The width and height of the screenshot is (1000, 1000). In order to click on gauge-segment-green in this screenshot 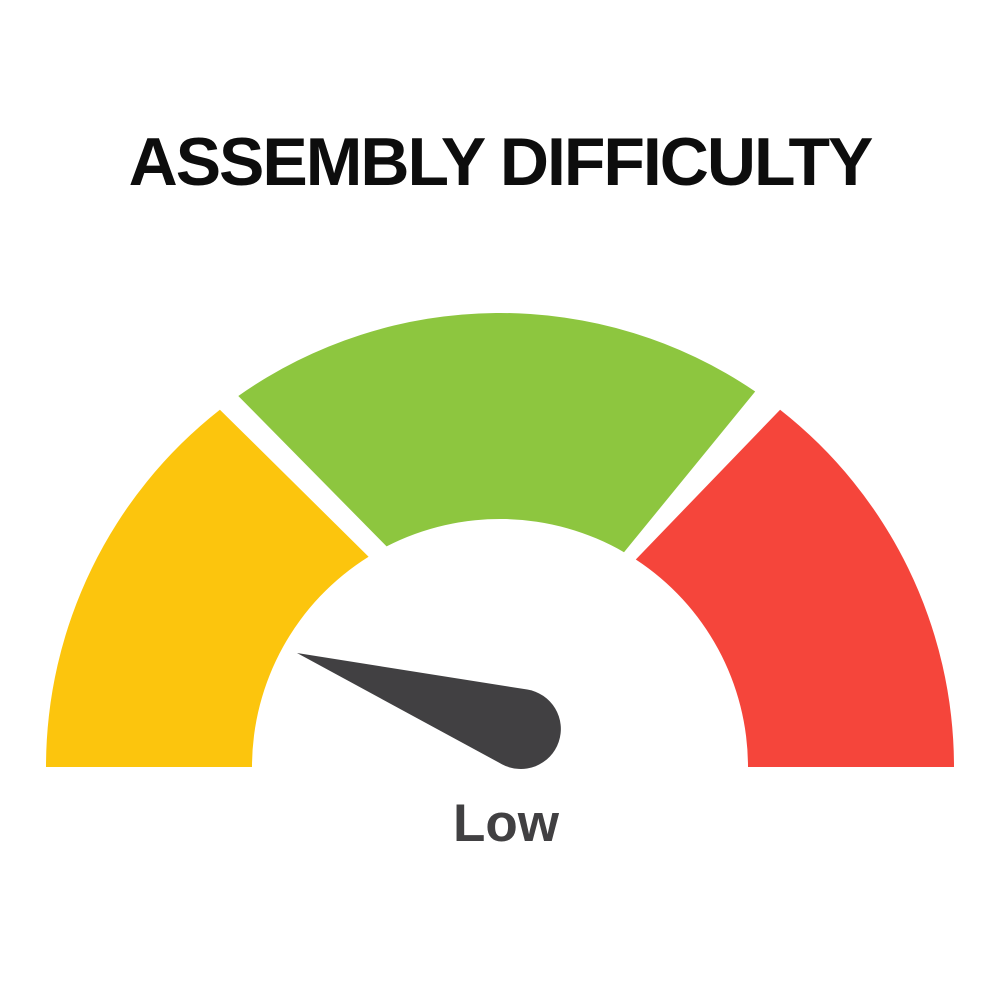, I will do `click(497, 432)`.